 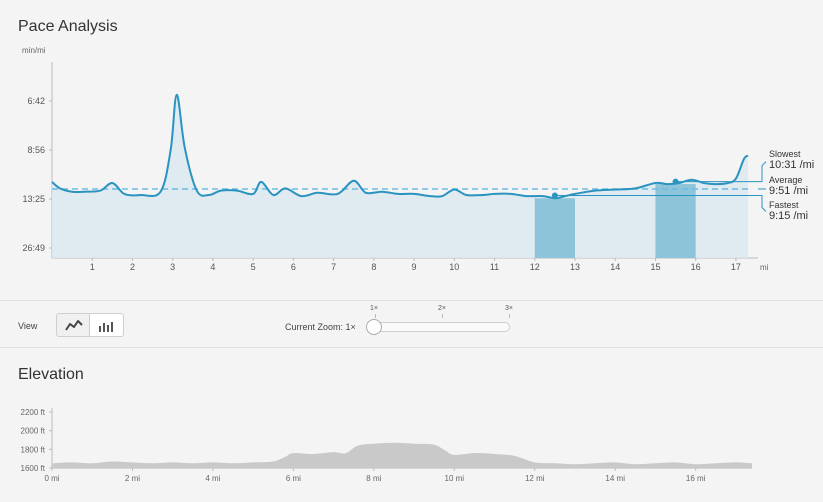 I want to click on view-label: View, so click(x=28, y=326).